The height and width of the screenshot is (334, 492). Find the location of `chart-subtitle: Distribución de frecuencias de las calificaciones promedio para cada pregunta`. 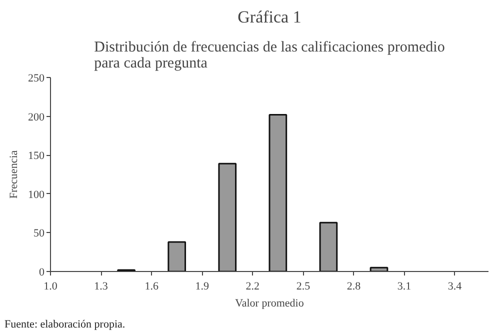

chart-subtitle: Distribución de frecuencias de las calificaciones promedio para cada pregunta is located at coordinates (269, 56).